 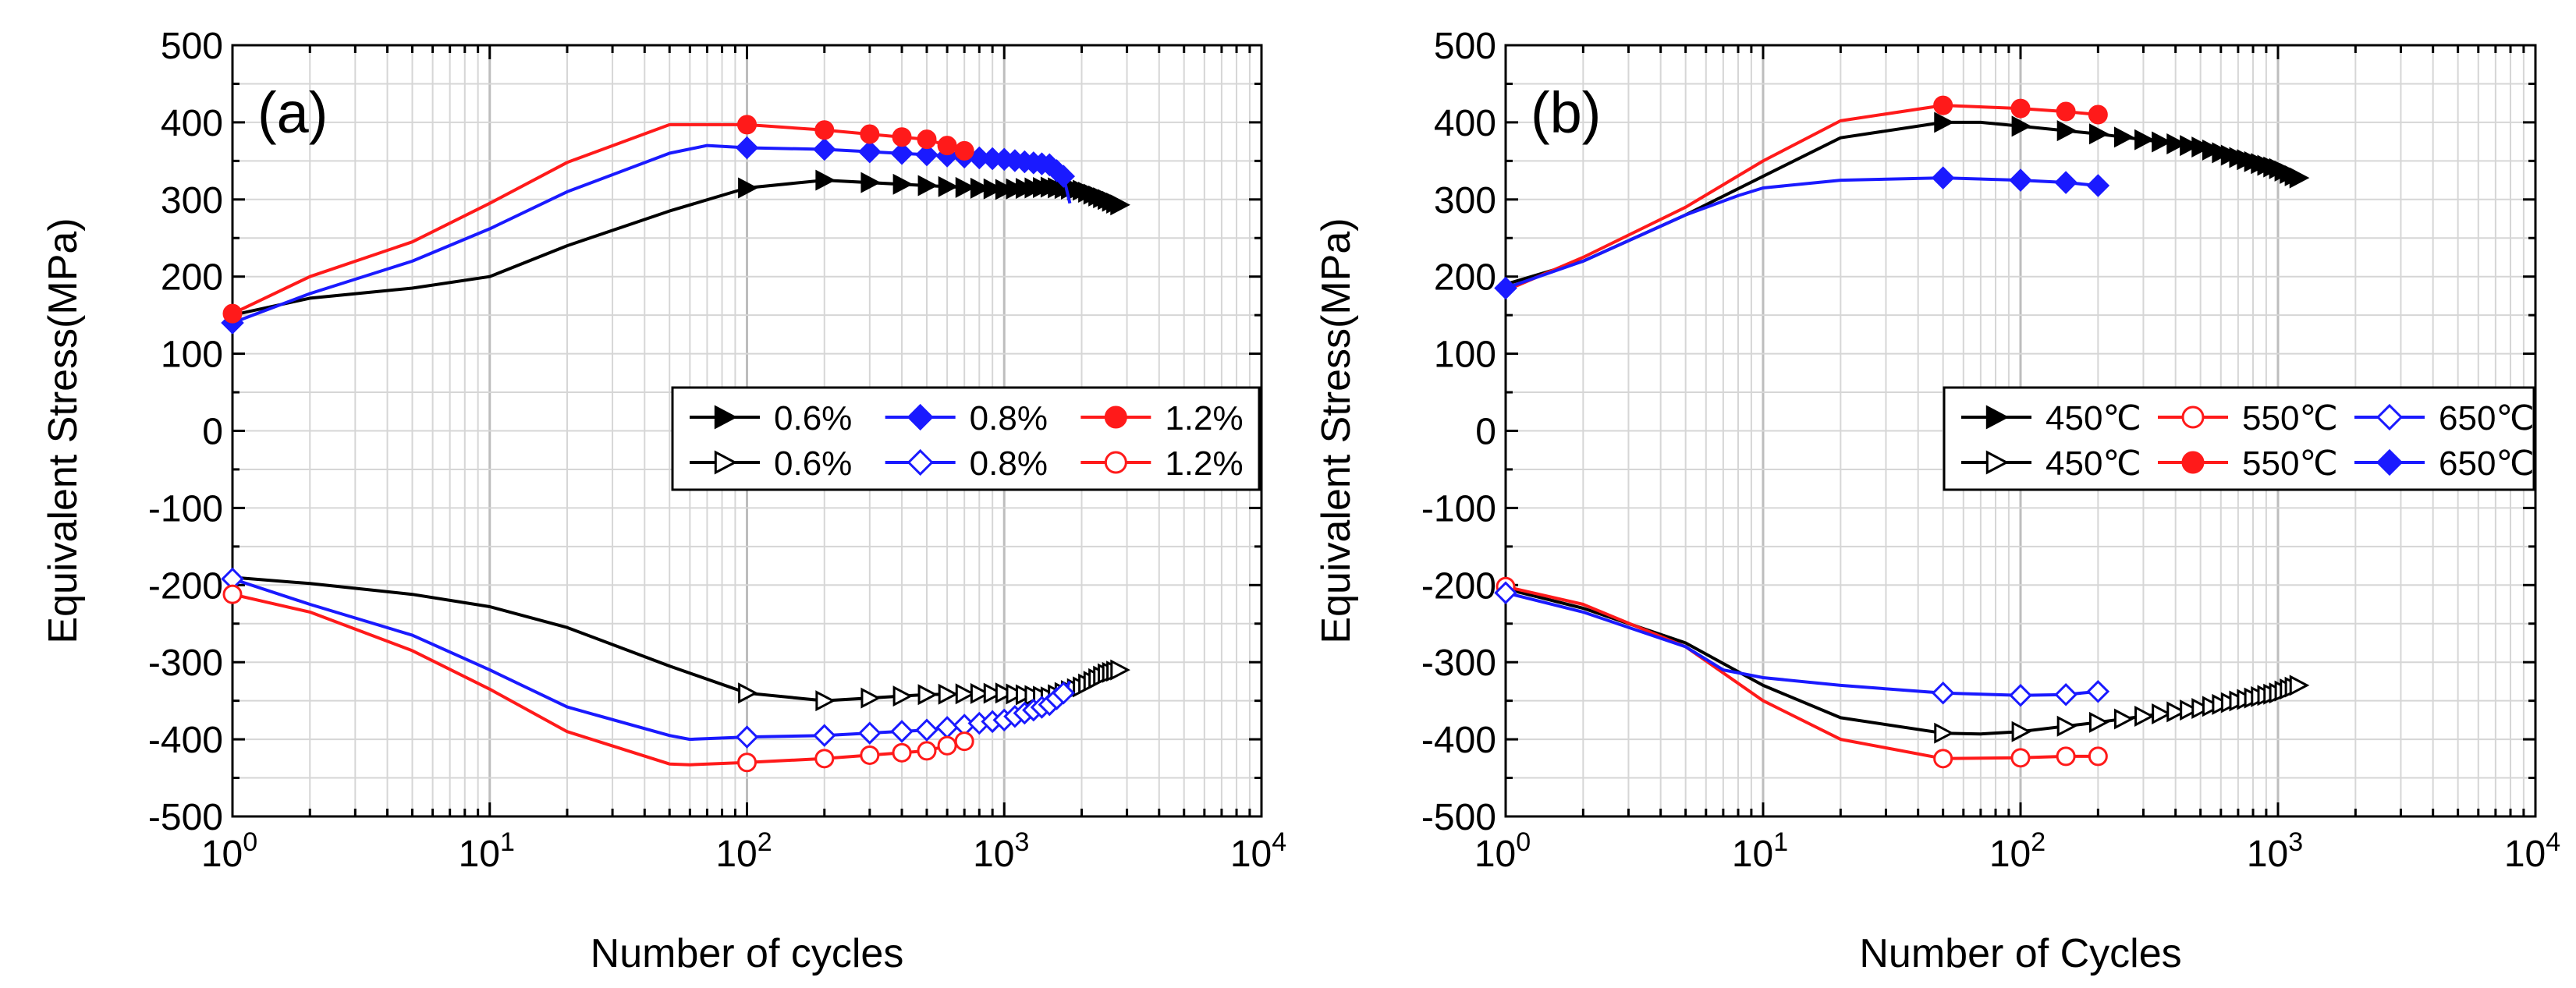 I want to click on legend-item: 1.2%, so click(x=1162, y=418).